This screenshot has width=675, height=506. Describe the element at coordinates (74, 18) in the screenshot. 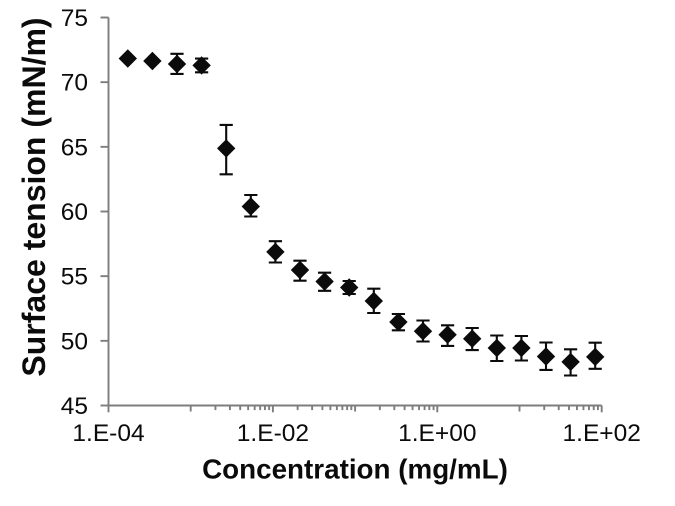

I see `svg-text: 75` at that location.